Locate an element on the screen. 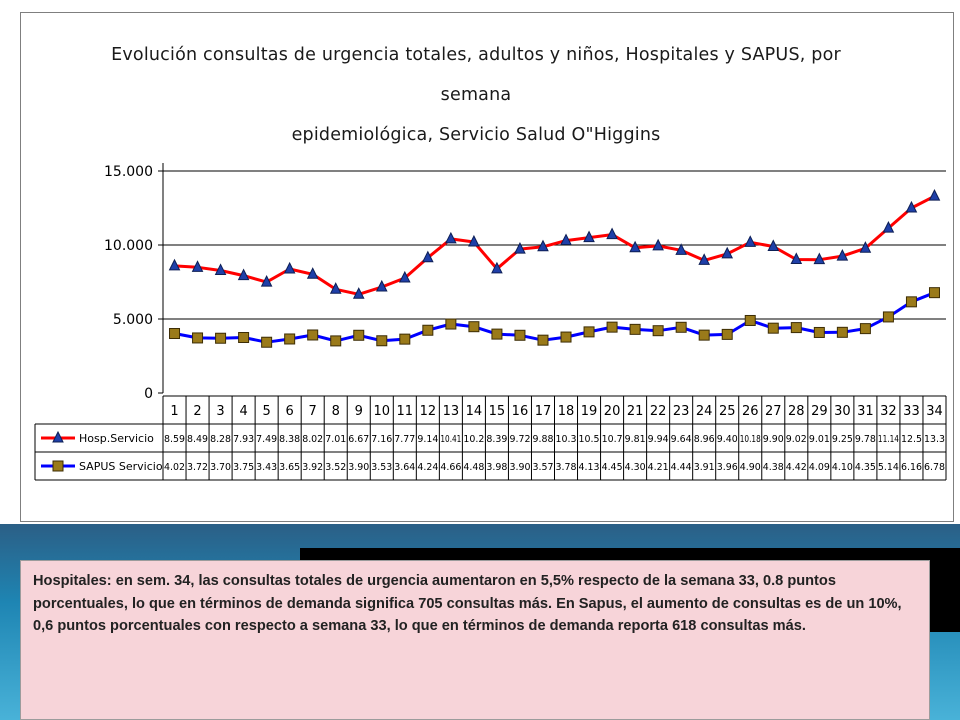 The height and width of the screenshot is (720, 960). data-label: 4.48 is located at coordinates (473, 467).